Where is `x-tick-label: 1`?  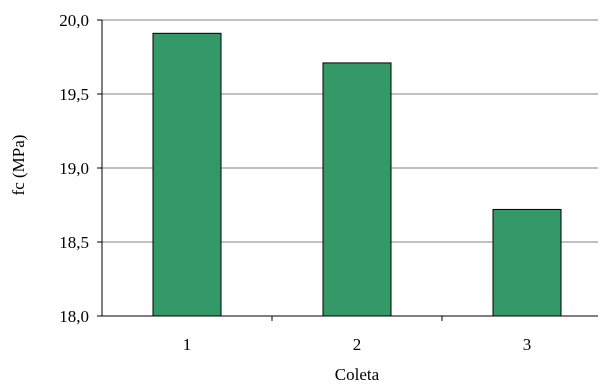
x-tick-label: 1 is located at coordinates (187, 344).